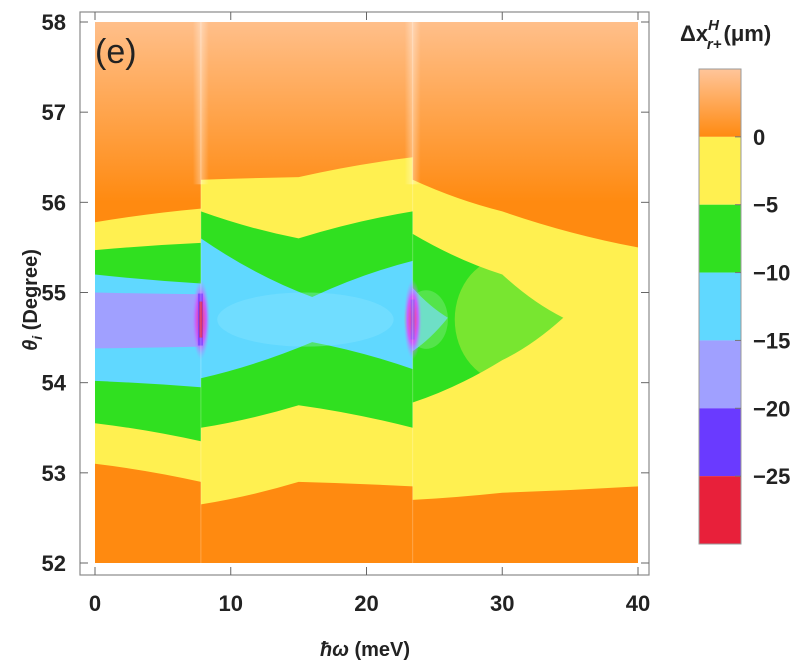 The width and height of the screenshot is (806, 667). Describe the element at coordinates (509, 319) in the screenshot. I see `region-green-fade` at that location.